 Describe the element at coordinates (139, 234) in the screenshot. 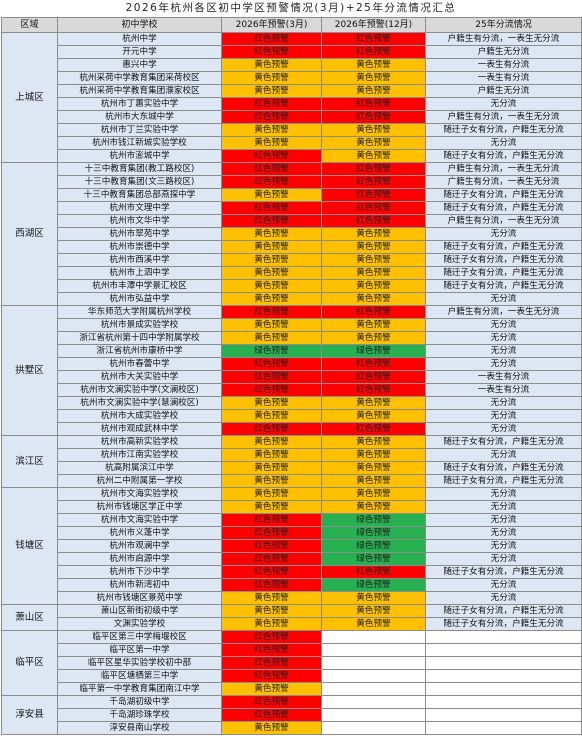

I see `school-name-cell: 杭州市翠苑中学` at that location.